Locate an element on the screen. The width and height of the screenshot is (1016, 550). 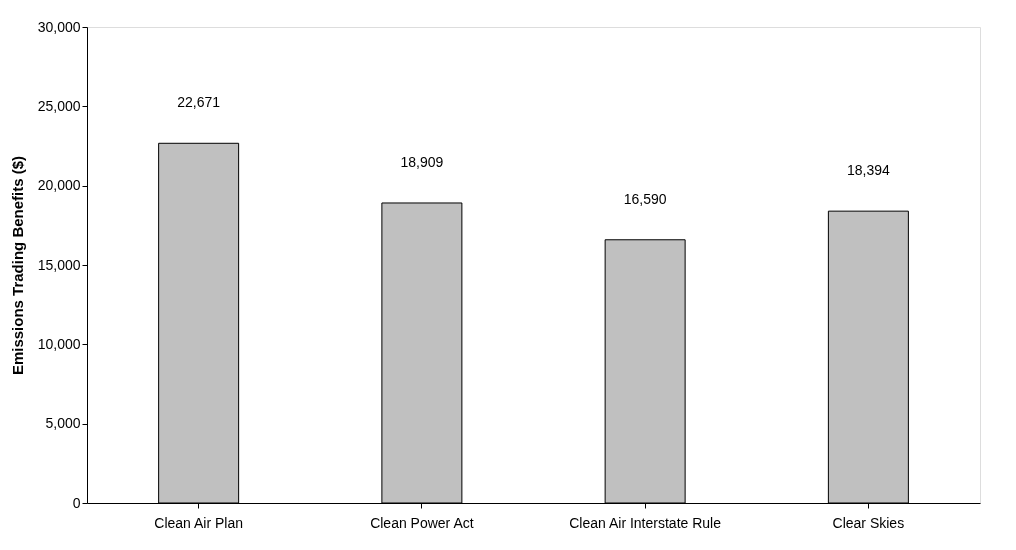
x-tick-label: Clear Skies is located at coordinates (868, 522).